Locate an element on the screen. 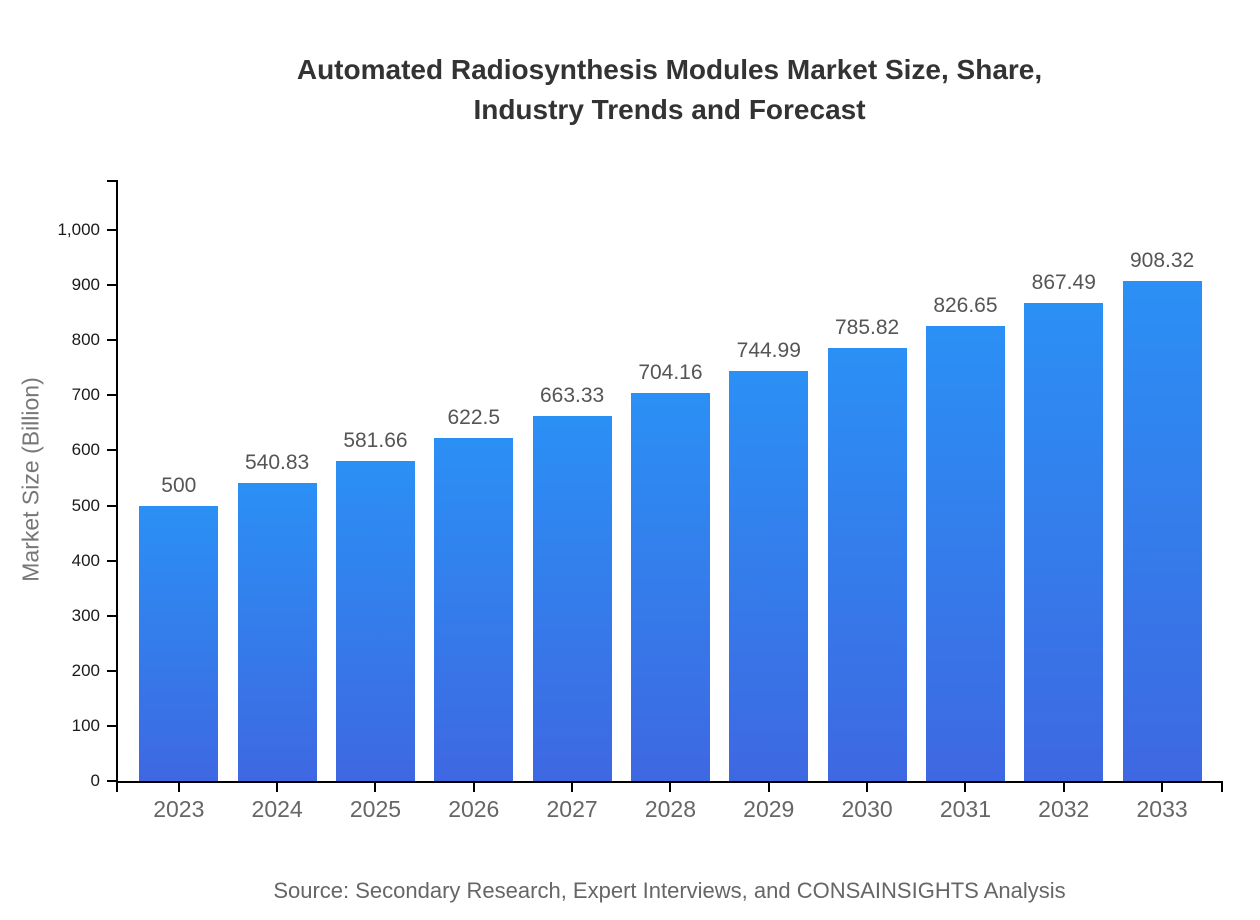 The width and height of the screenshot is (1260, 920). bar-value-label: 704.16 is located at coordinates (670, 372).